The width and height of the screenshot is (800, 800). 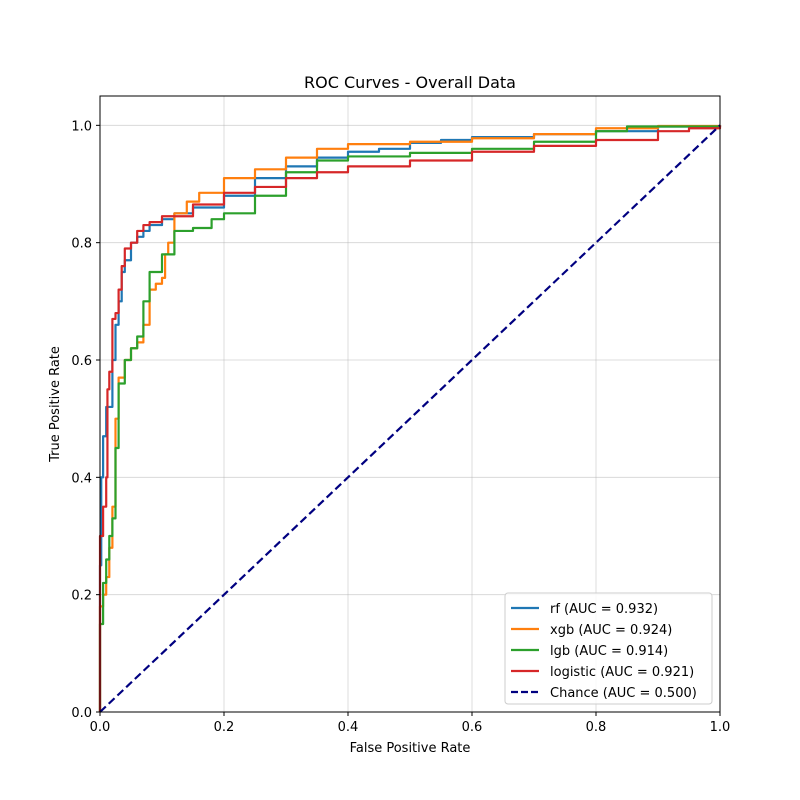 I want to click on legend-label: rf (AUC = 0.932), so click(x=604, y=609).